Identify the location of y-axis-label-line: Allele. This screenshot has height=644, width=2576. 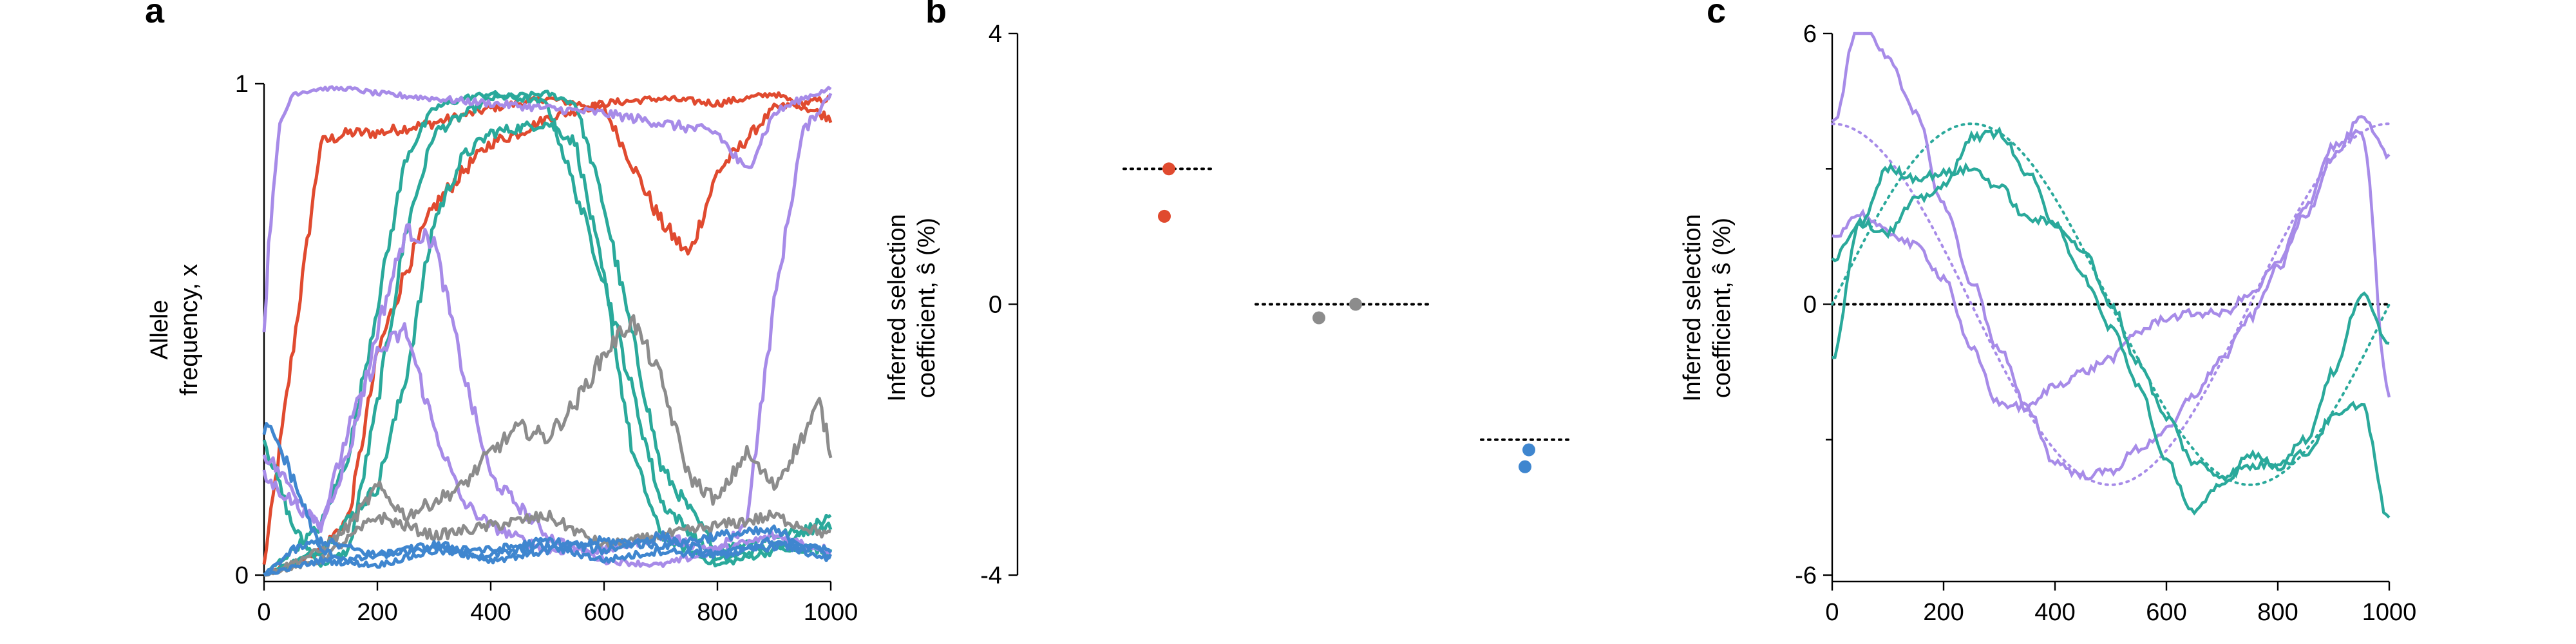
(159, 330).